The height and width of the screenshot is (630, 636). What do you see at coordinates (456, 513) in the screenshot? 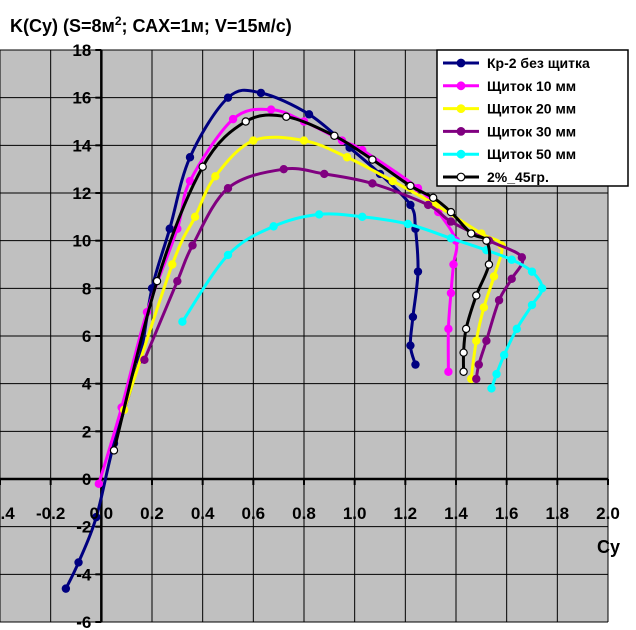
I see `x-tick-label: 1.4` at bounding box center [456, 513].